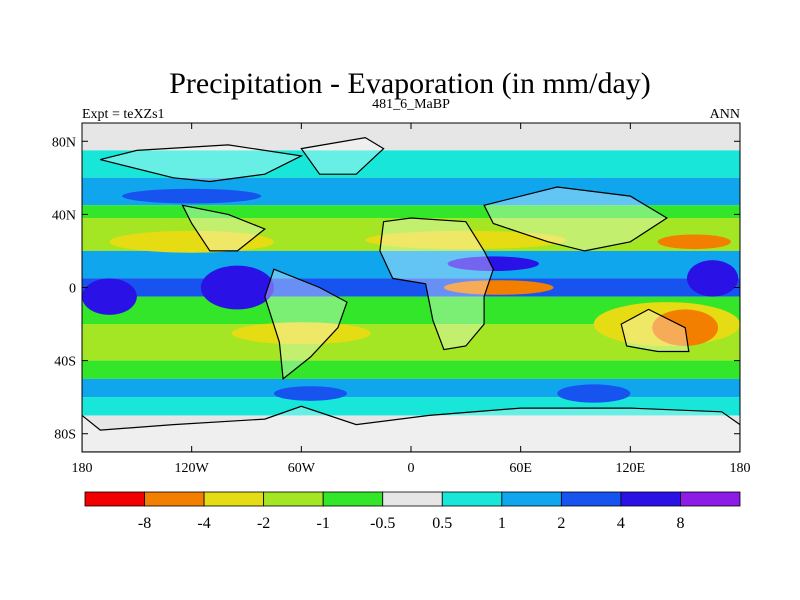 The width and height of the screenshot is (800, 600). I want to click on period-label: 481_6_MaBP, so click(411, 104).